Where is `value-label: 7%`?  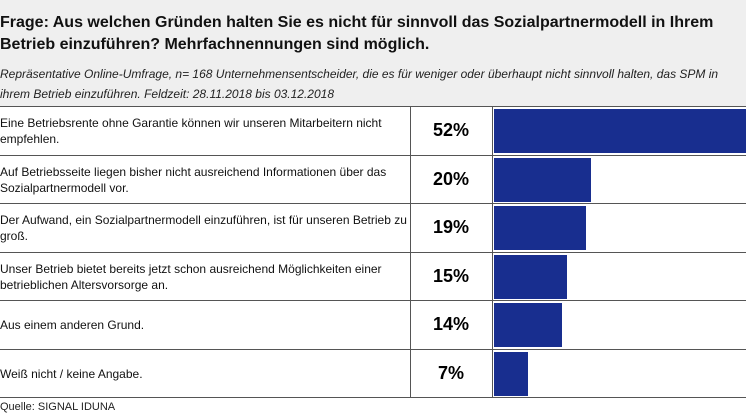
value-label: 7% is located at coordinates (450, 373).